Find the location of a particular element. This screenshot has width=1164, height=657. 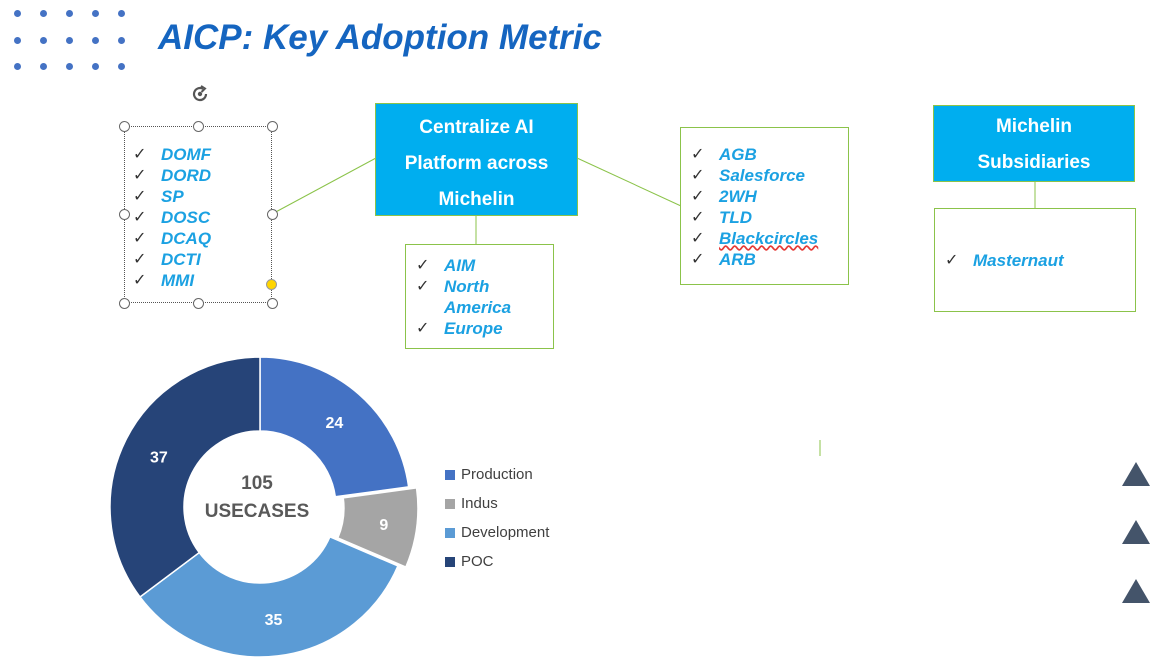

list-item: ✓ 2WH is located at coordinates (724, 196).